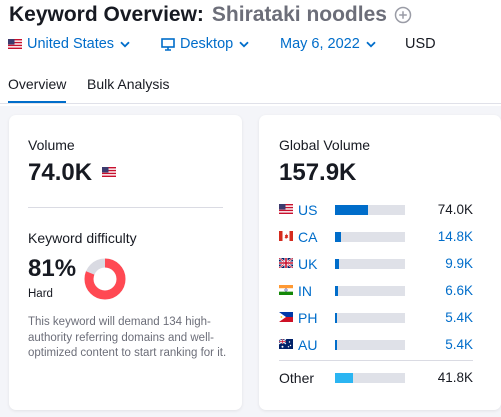  I want to click on page-title-keyword: Shirataki noodles, so click(299, 14).